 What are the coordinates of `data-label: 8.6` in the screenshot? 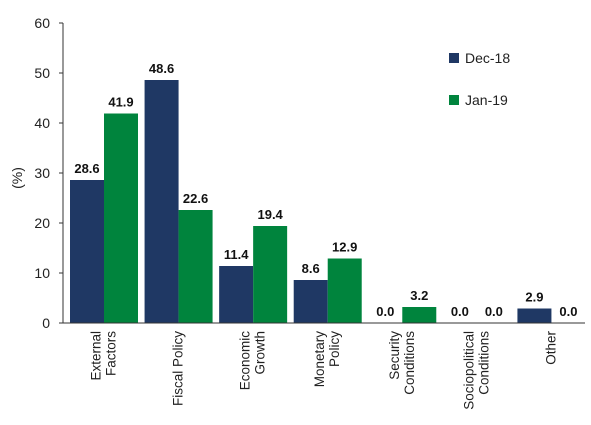 It's located at (311, 268).